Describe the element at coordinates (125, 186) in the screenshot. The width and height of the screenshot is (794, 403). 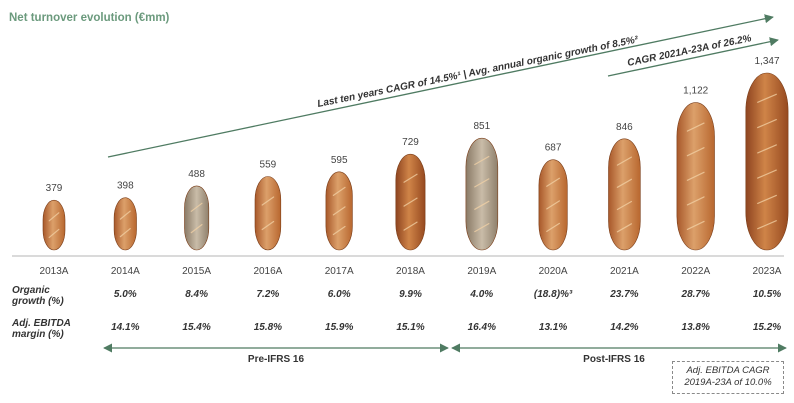
I see `value-label-2014A: 398` at that location.